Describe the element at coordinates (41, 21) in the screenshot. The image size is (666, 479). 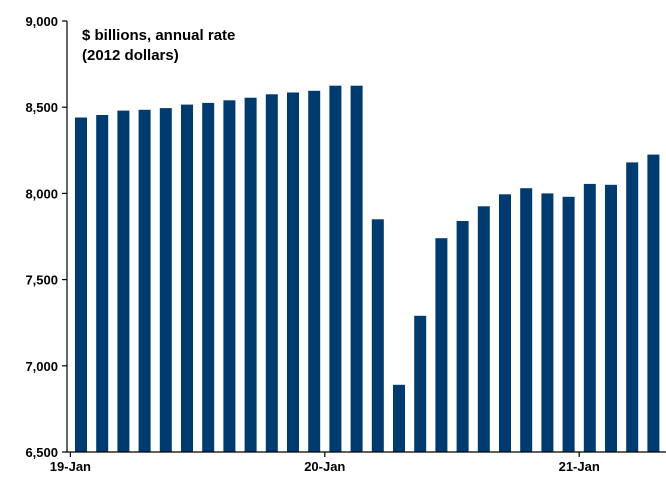
I see `y-tick-label: 9,000` at that location.